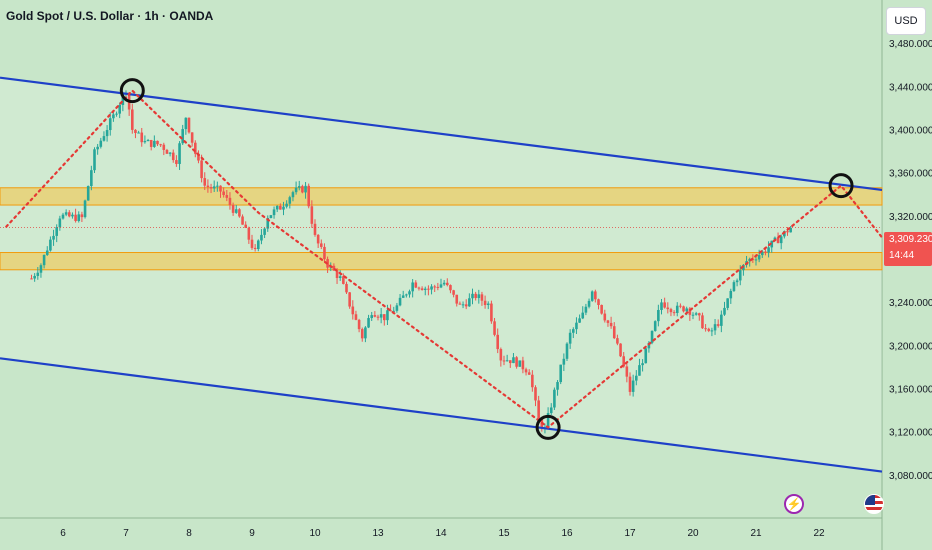 The width and height of the screenshot is (932, 550). What do you see at coordinates (693, 533) in the screenshot?
I see `x-tick-label: 20` at bounding box center [693, 533].